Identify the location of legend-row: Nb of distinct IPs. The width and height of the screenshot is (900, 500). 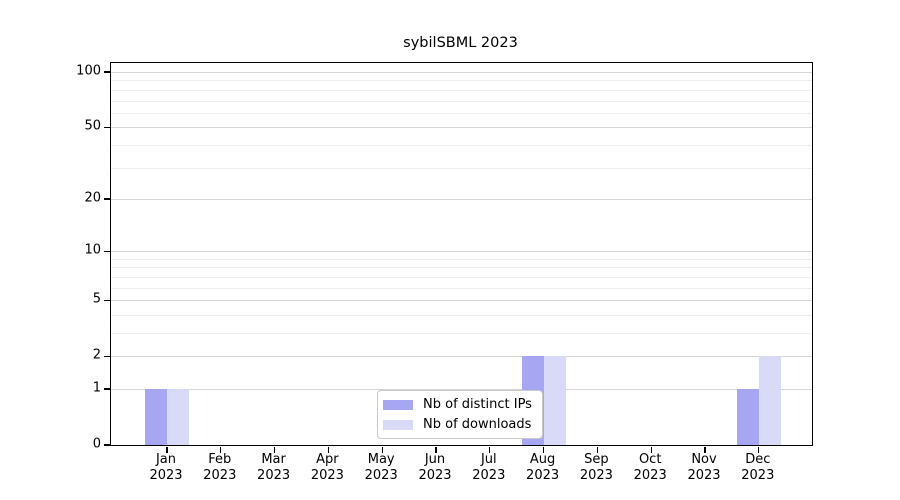
(457, 404).